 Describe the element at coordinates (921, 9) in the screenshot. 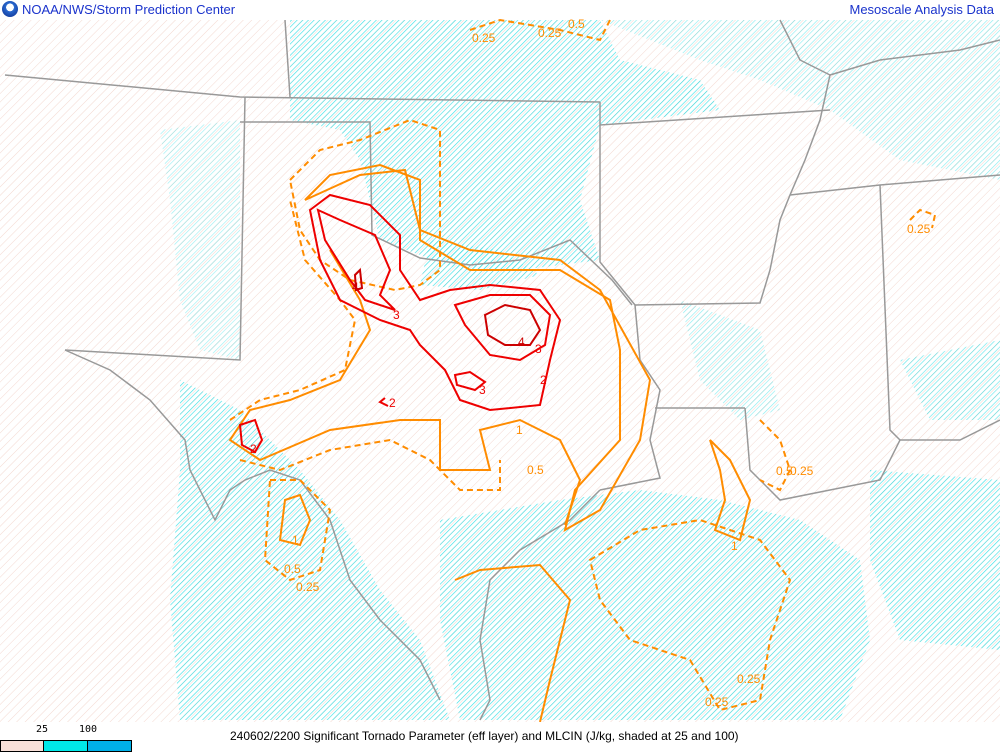

I see `header-right-title: Mesoscale Analysis Data` at that location.